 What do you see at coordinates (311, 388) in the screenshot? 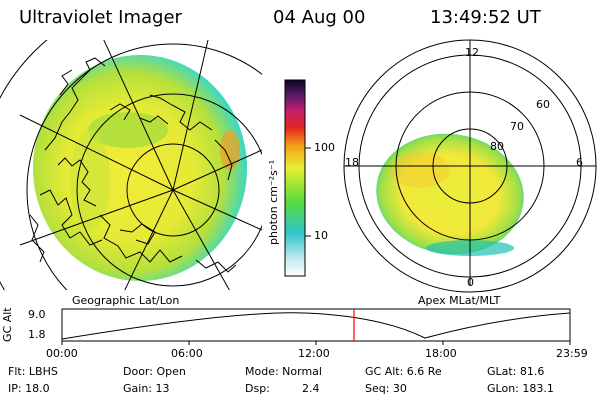
I see `dsp-value: 2.4` at bounding box center [311, 388].